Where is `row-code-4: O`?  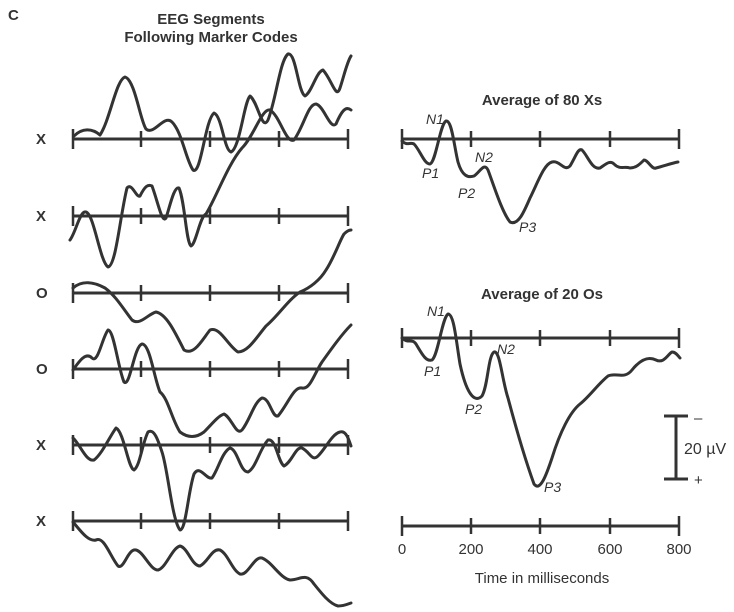 row-code-4: O is located at coordinates (42, 369).